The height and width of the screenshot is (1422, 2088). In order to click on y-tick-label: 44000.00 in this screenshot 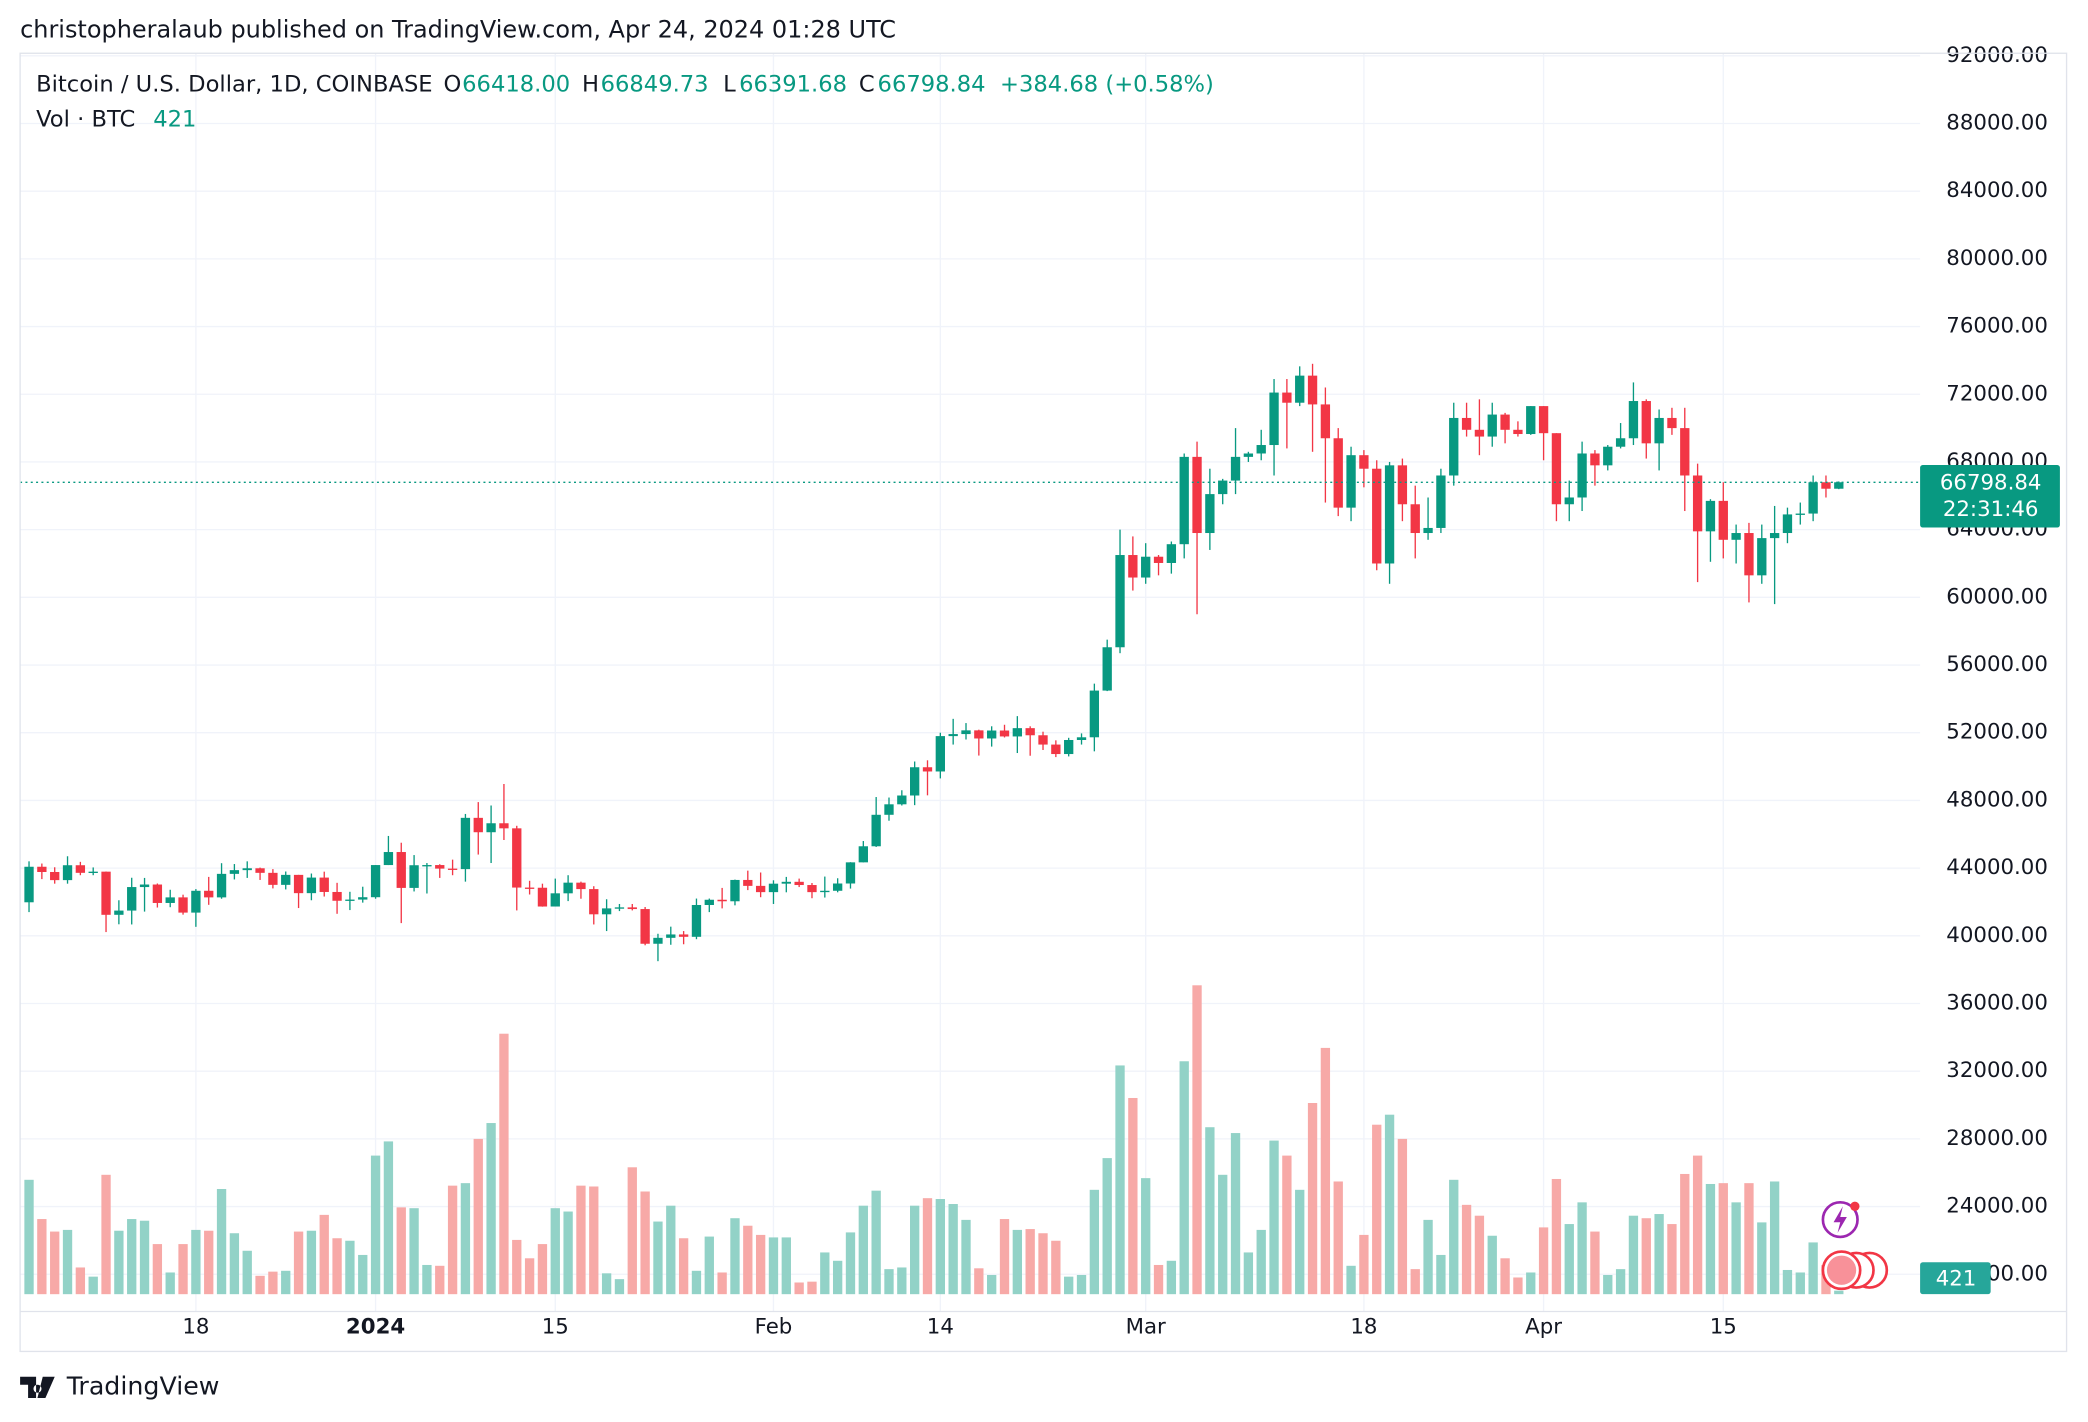, I will do `click(1997, 867)`.